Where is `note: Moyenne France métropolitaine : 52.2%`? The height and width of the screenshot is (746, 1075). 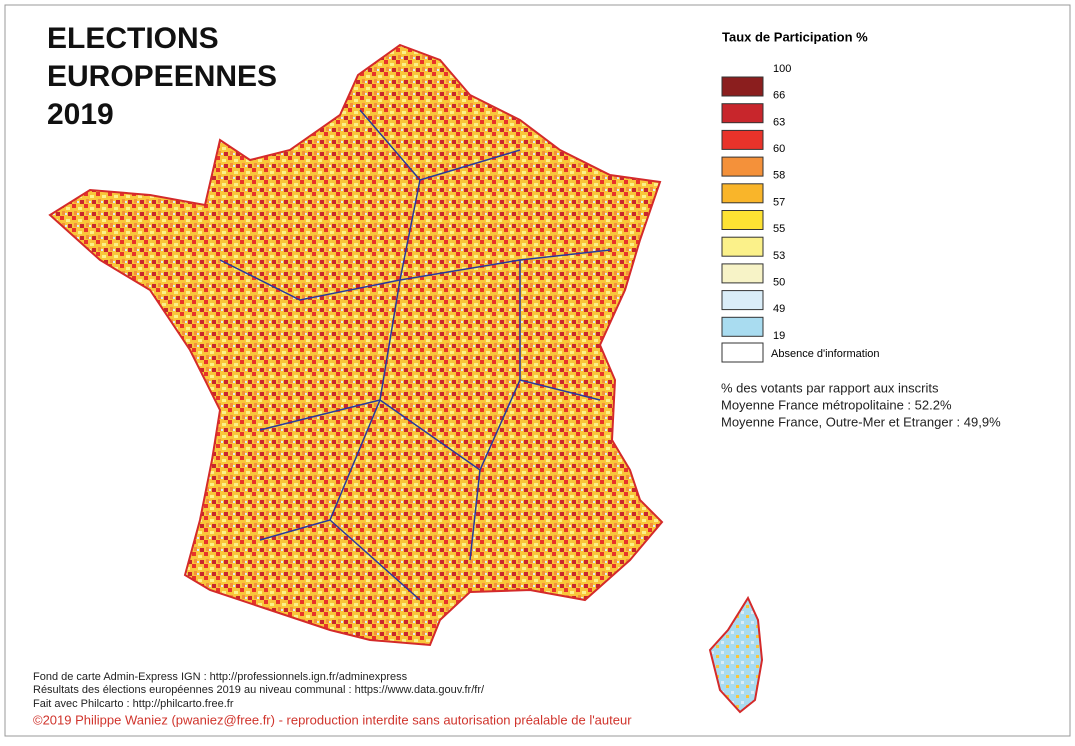
note: Moyenne France métropolitaine : 52.2% is located at coordinates (836, 404).